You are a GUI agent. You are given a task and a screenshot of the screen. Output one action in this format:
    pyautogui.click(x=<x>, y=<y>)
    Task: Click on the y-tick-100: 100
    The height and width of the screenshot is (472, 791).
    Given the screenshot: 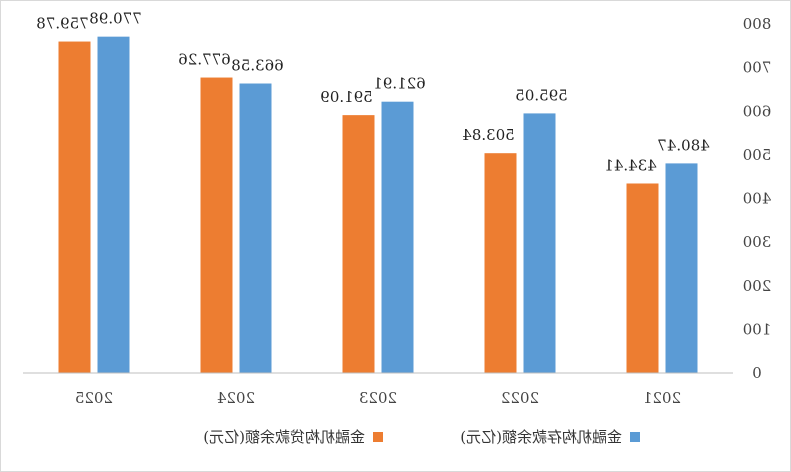 What is the action you would take?
    pyautogui.click(x=757, y=329)
    